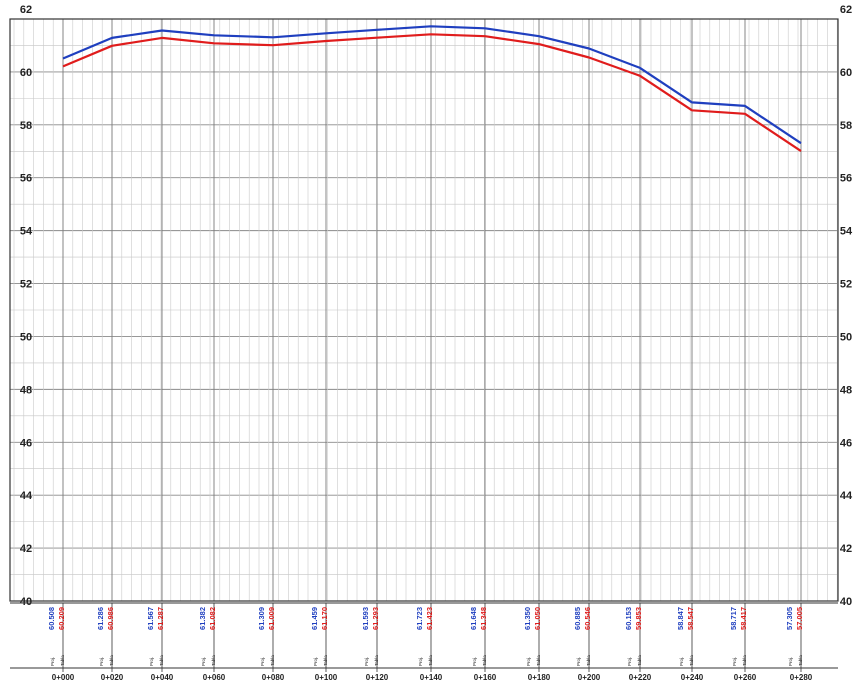 This screenshot has height=685, width=860. What do you see at coordinates (846, 73) in the screenshot?
I see `y-tick-label-right: 60` at bounding box center [846, 73].